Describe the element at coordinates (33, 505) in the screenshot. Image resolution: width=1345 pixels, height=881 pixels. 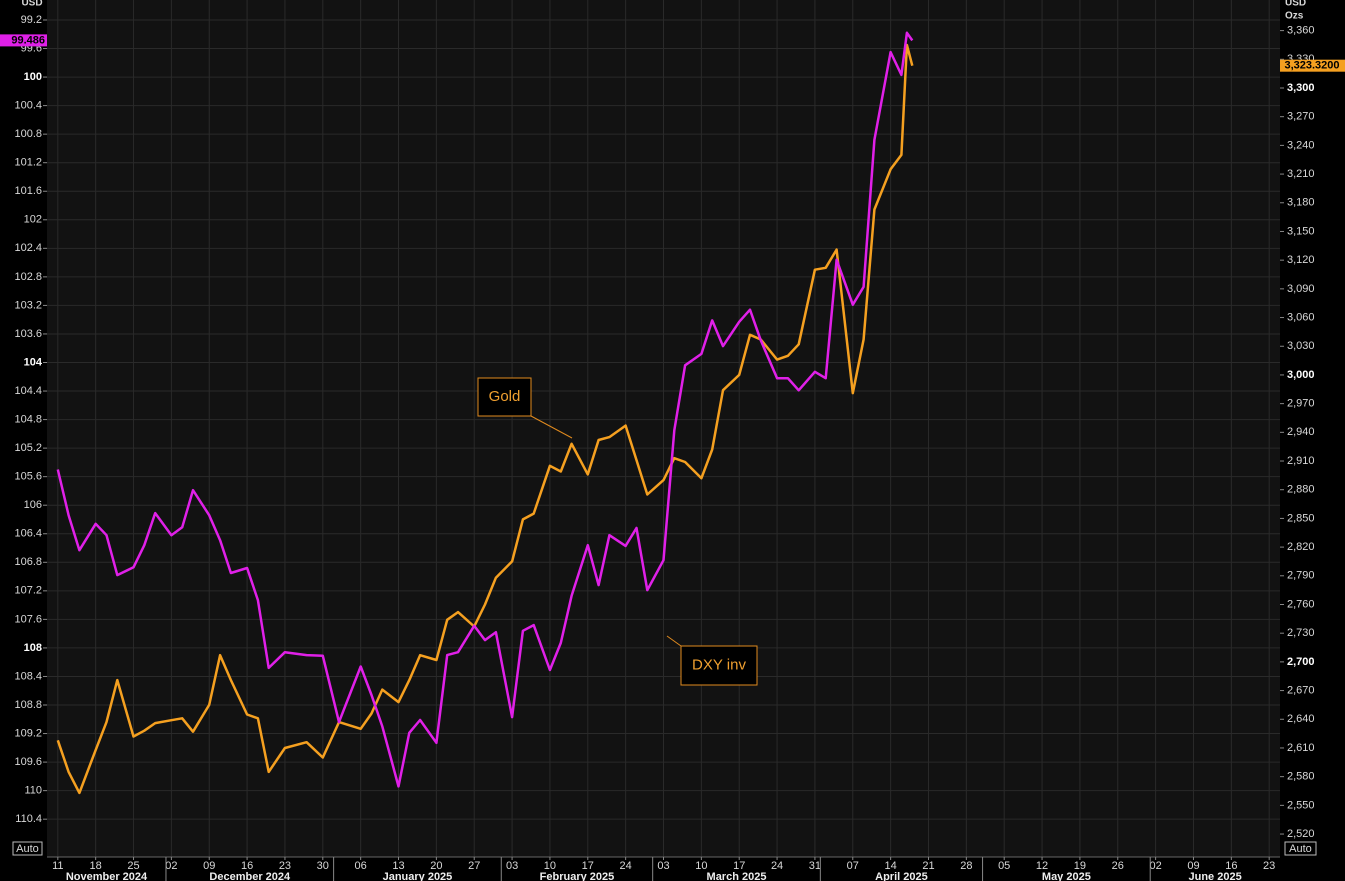
I see `y-tick-label: 106` at that location.